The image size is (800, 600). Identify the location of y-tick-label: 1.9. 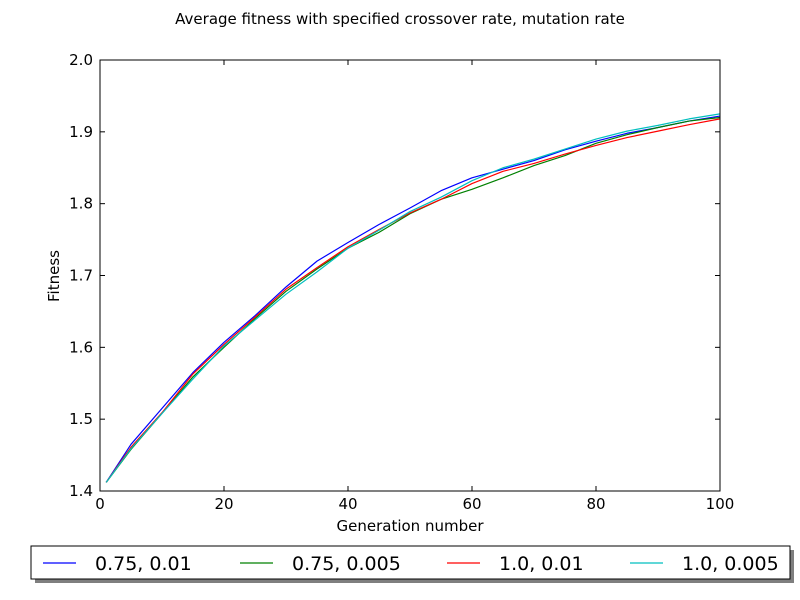
(81, 132).